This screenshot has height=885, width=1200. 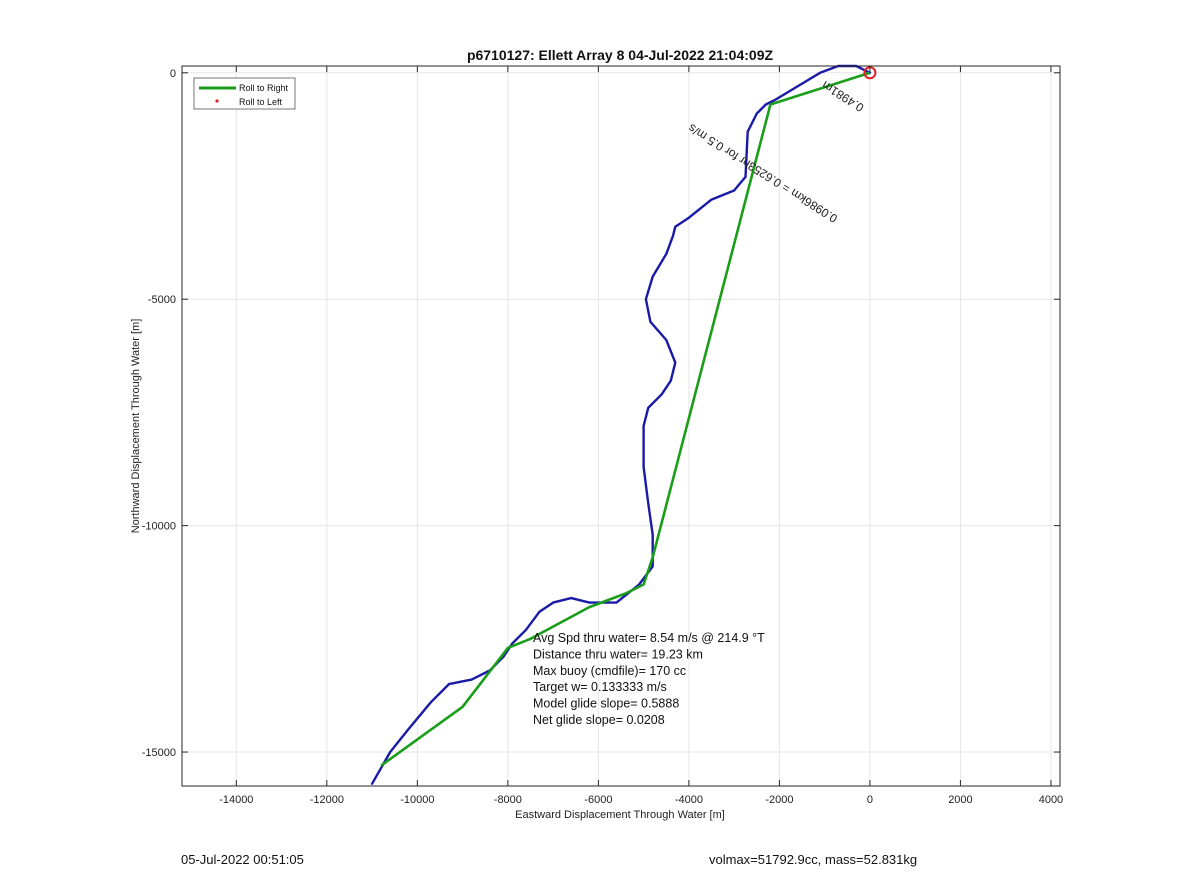 I want to click on y-tick-label: -15000, so click(x=159, y=753).